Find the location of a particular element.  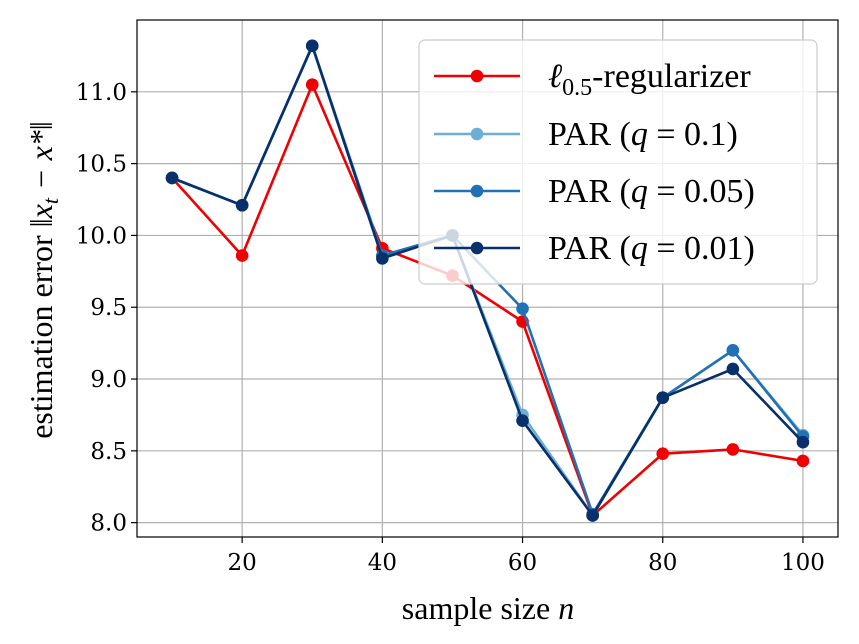

x-tick-label: 100 is located at coordinates (803, 563).